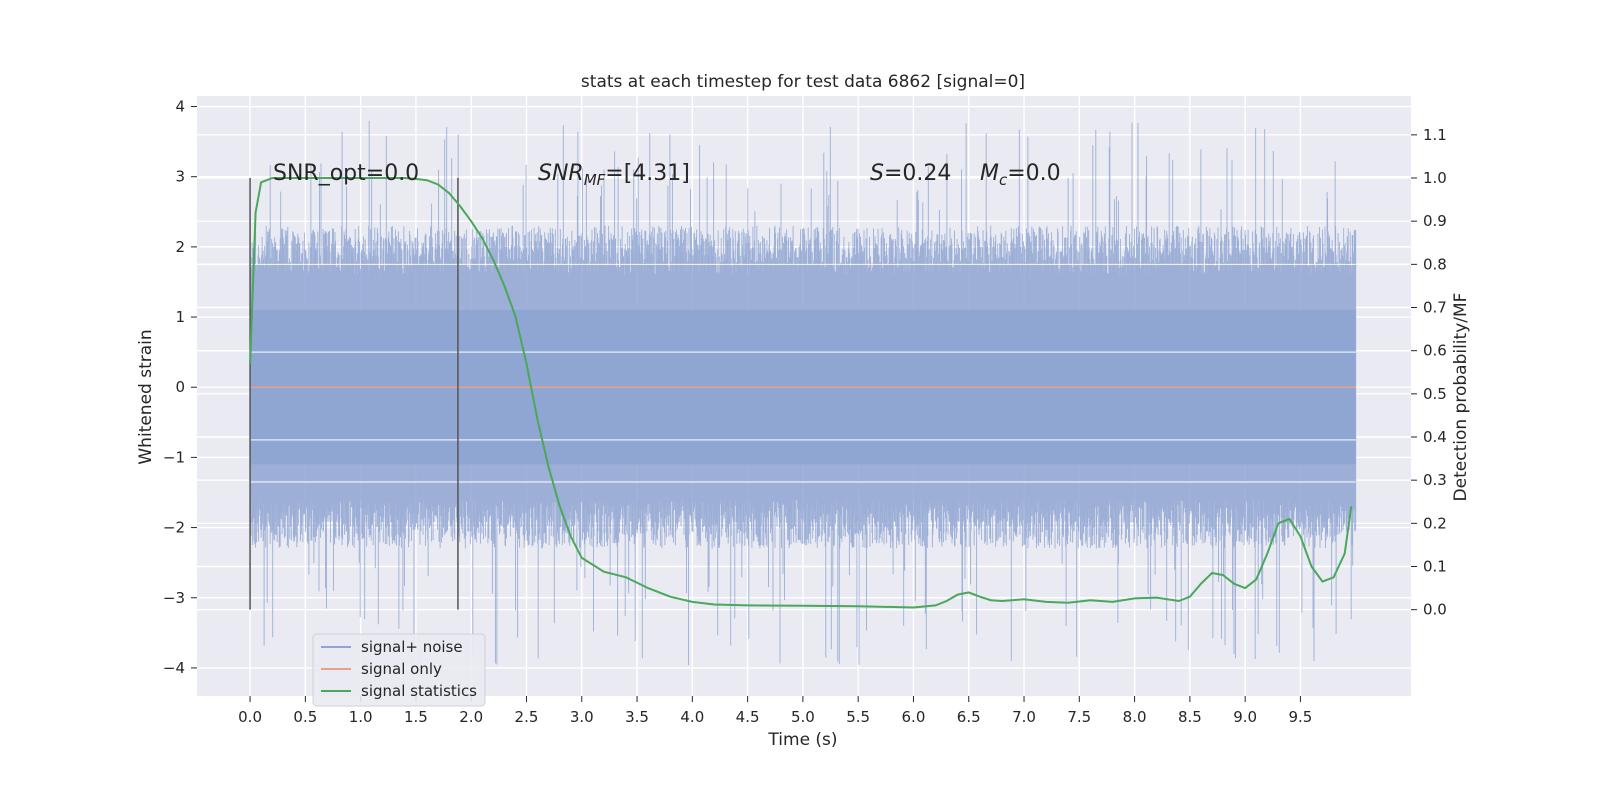  I want to click on annotation-mc: Mc=0.0, so click(1020, 175).